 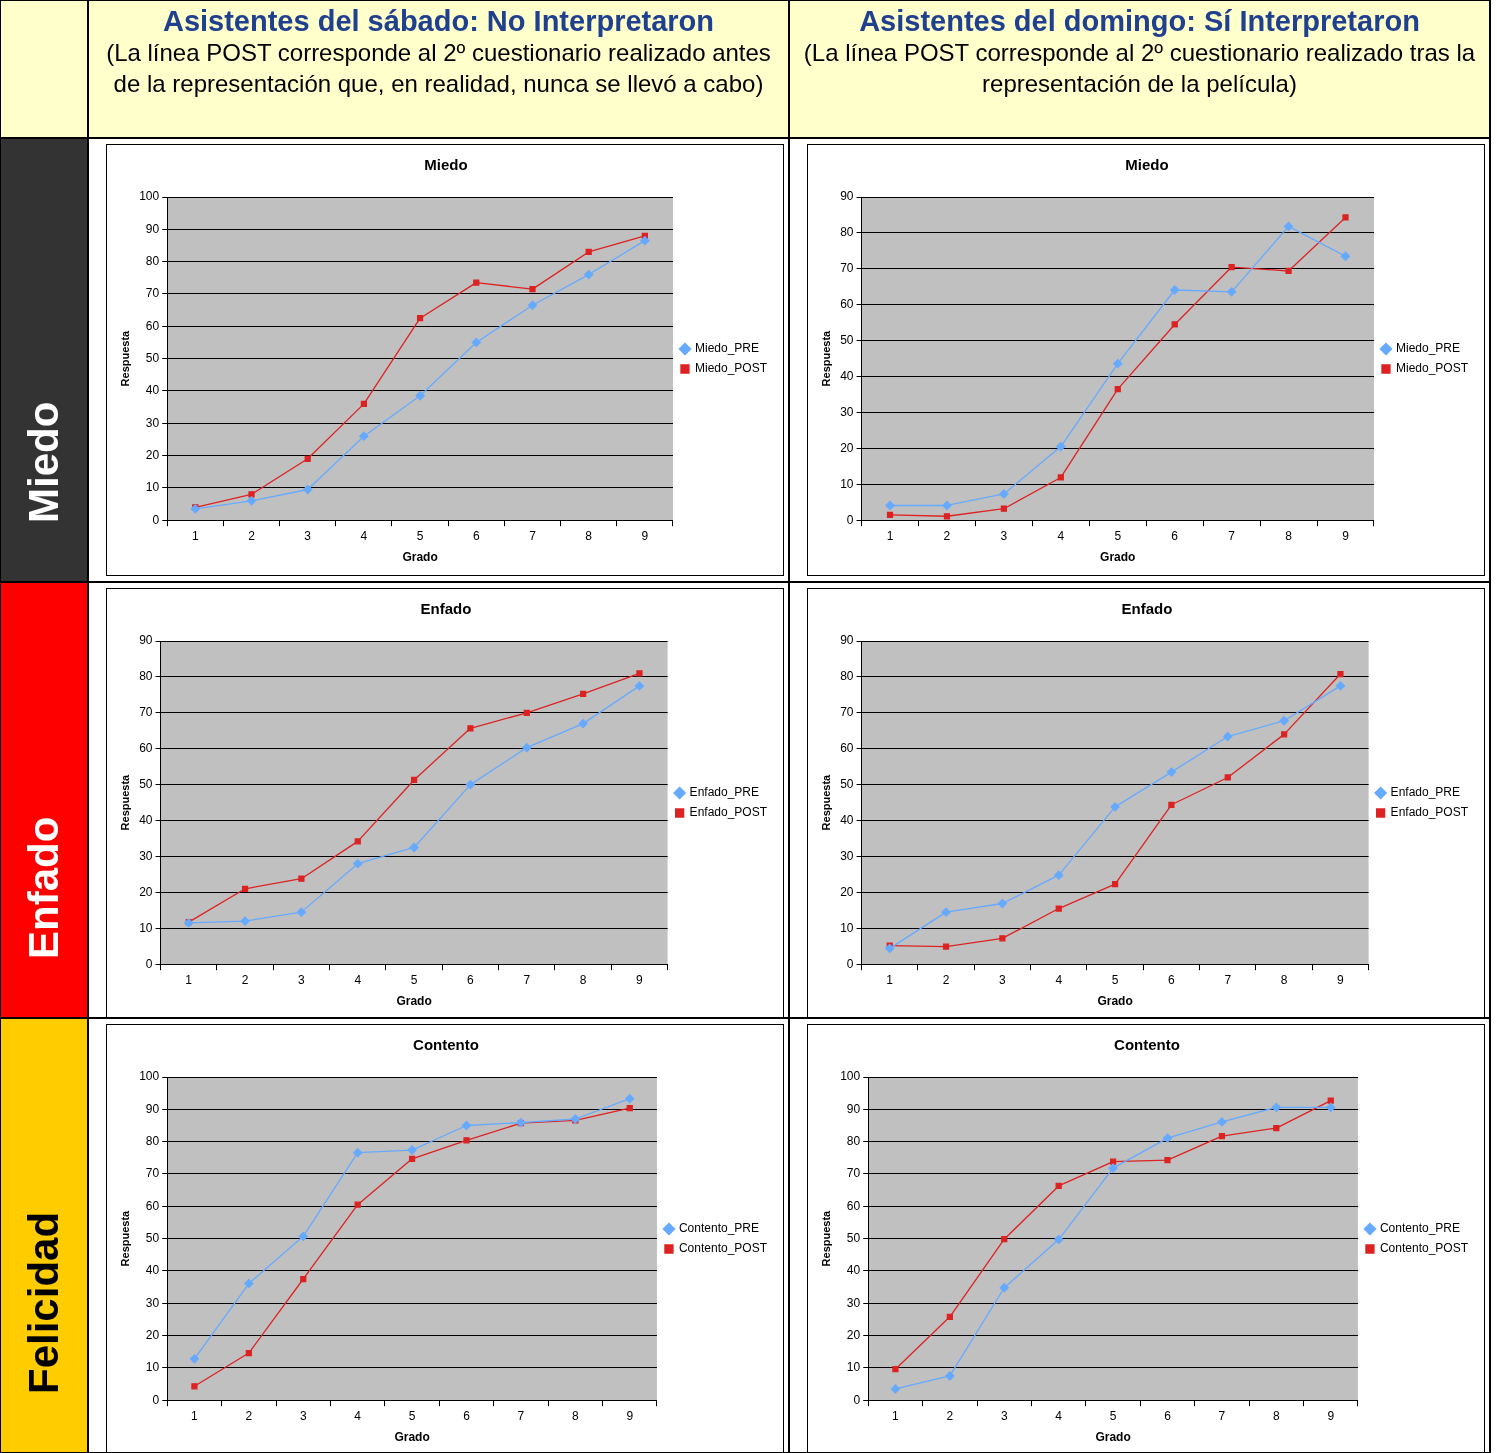 What do you see at coordinates (438, 68) in the screenshot?
I see `text: (La línea POST corresponde al 2º cuestionario realizado antes de la representación que, en realidad, nunca se llevó a cabo)` at bounding box center [438, 68].